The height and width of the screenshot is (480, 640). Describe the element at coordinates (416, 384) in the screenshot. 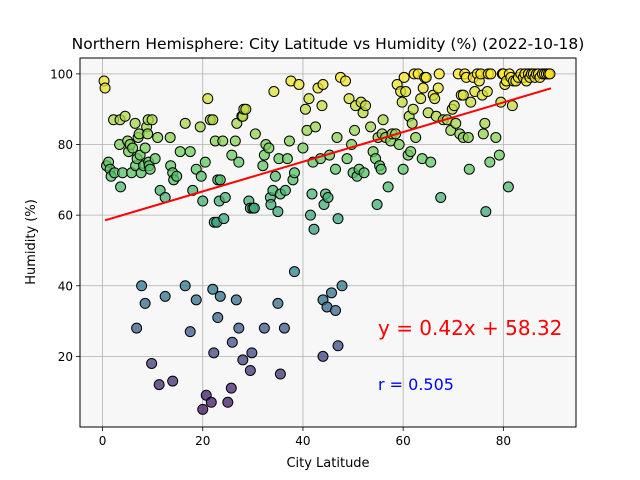

I see `correlation-coefficient: r = 0.505` at that location.